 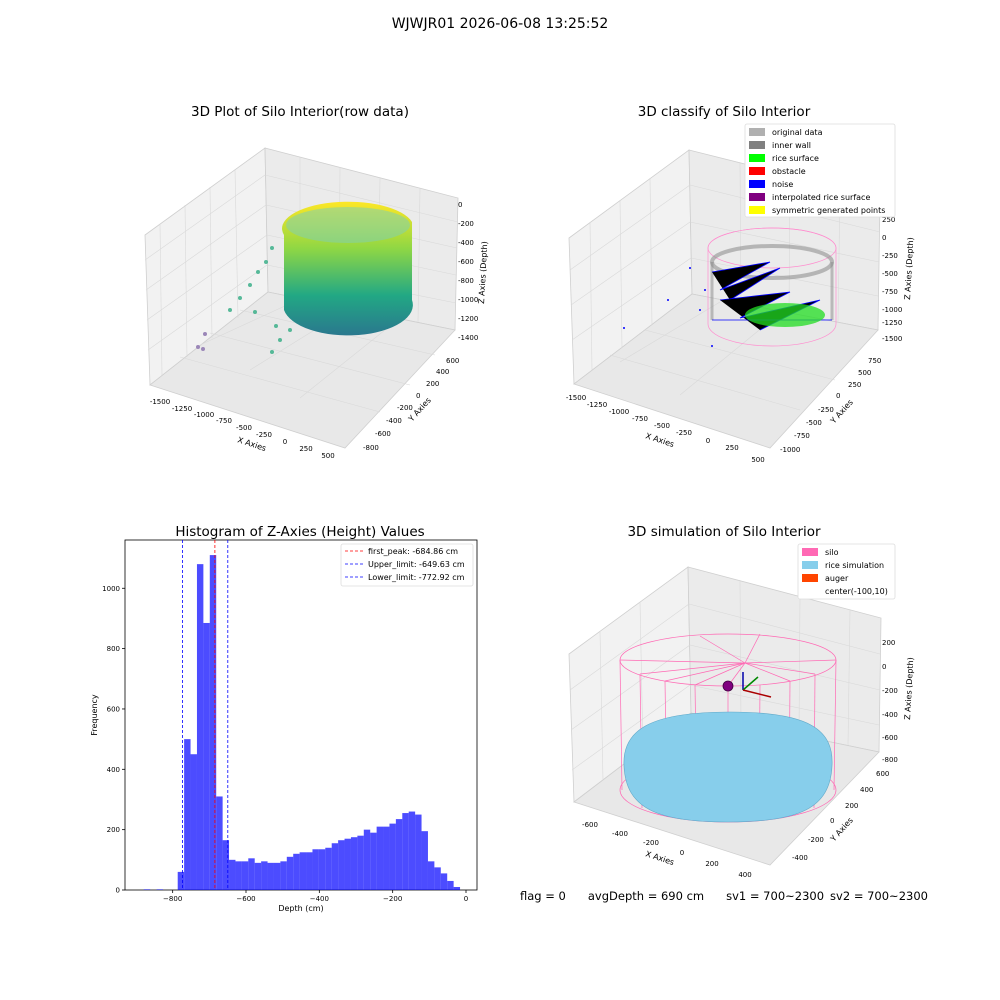 I want to click on legend-label: auger, so click(x=837, y=578).